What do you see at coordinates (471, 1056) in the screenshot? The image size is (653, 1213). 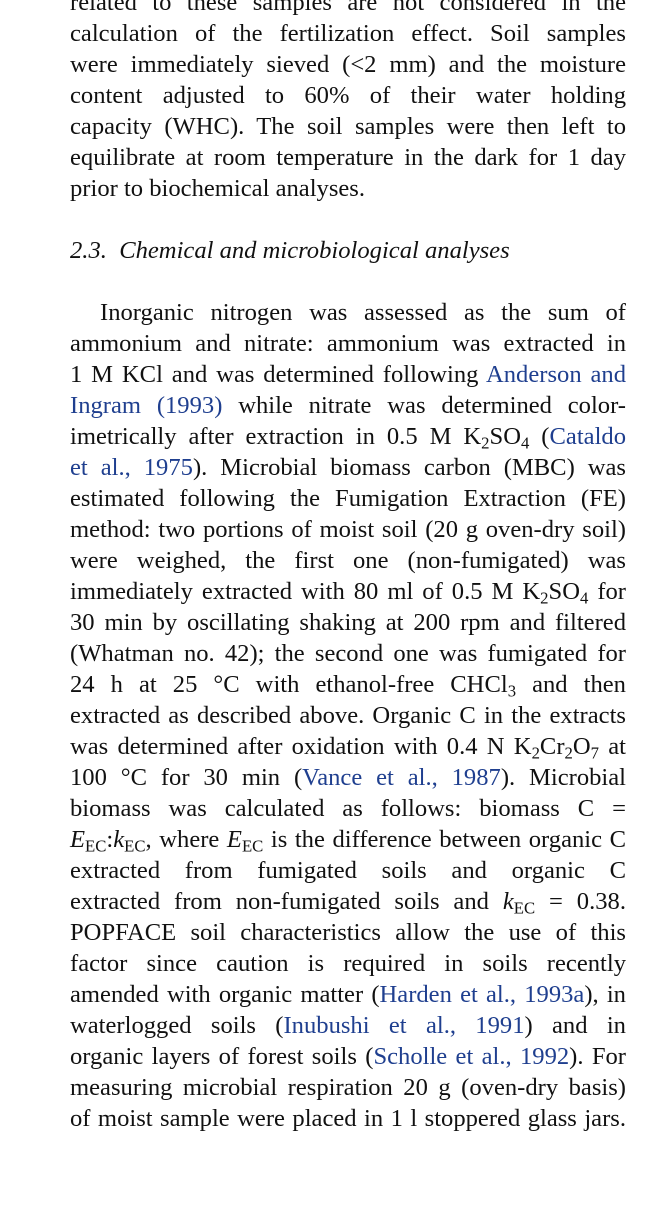 I see `citation-link: Scholle et al., 1992` at bounding box center [471, 1056].